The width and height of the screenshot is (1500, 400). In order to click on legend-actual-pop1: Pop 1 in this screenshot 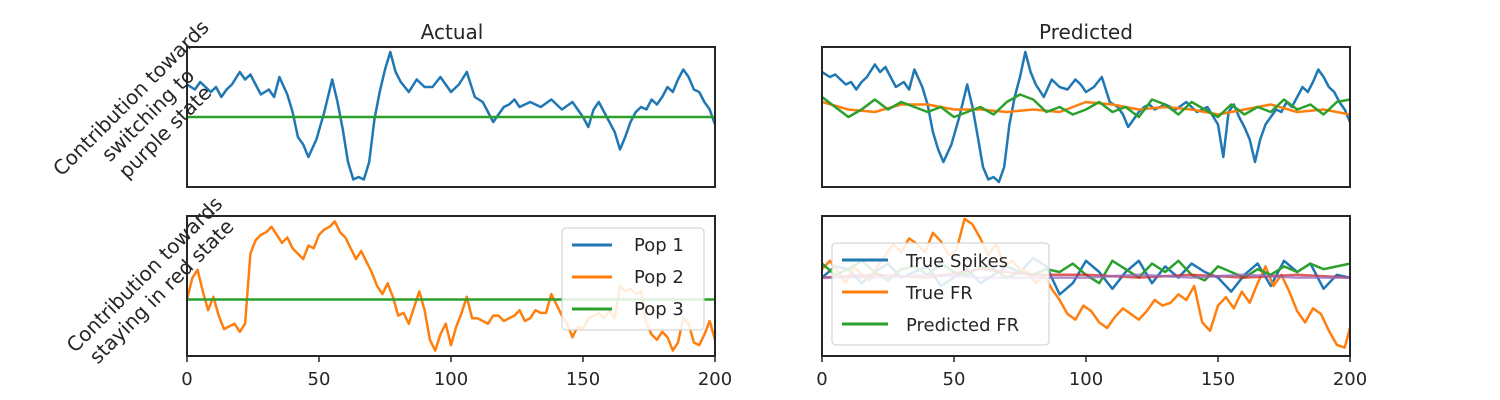, I will do `click(659, 245)`.